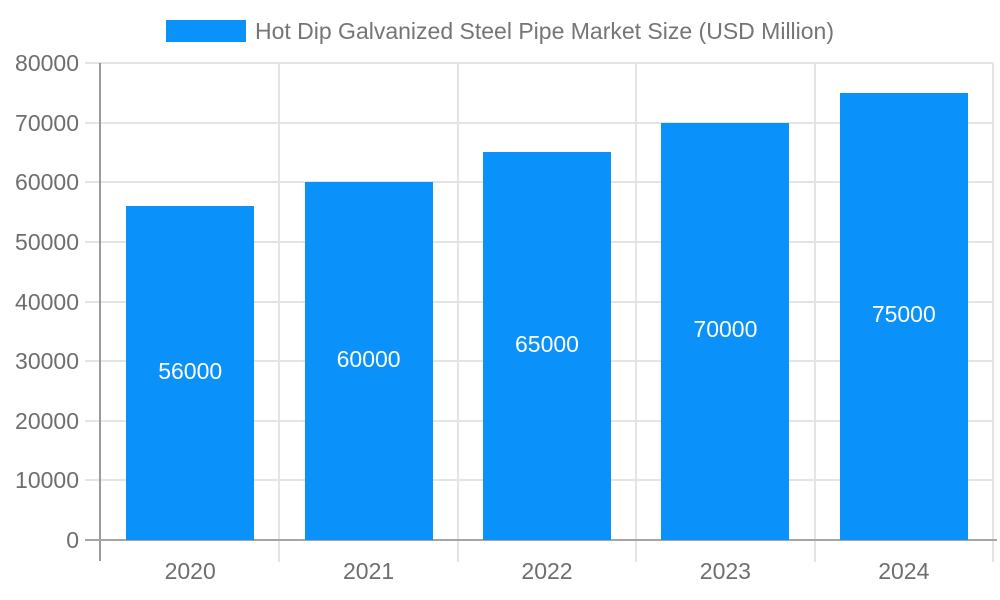  I want to click on bar-value-label: 65000, so click(547, 344).